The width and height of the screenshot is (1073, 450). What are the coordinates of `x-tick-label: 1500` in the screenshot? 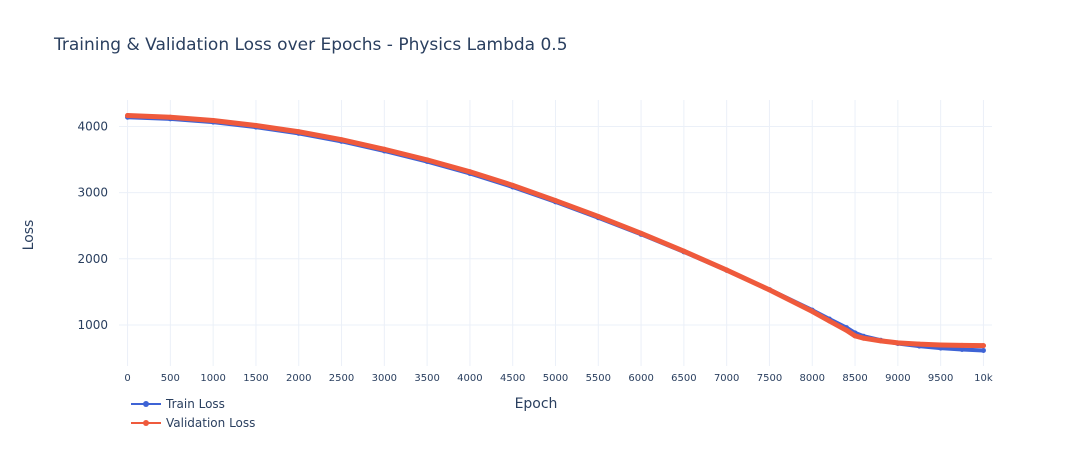 It's located at (255, 378).